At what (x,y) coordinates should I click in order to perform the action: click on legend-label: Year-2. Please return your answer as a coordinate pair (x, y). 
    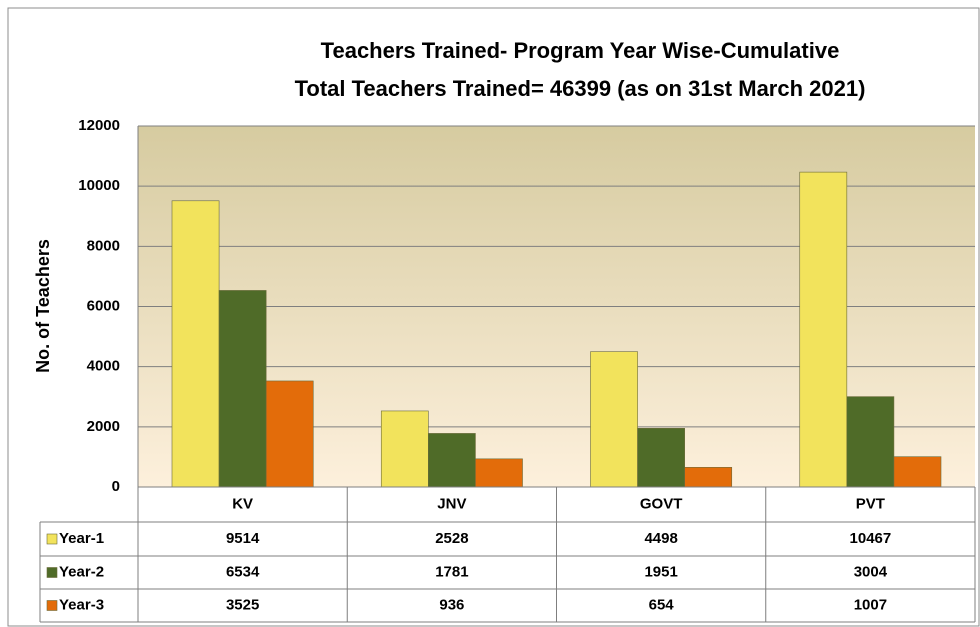
    Looking at the image, I should click on (81, 571).